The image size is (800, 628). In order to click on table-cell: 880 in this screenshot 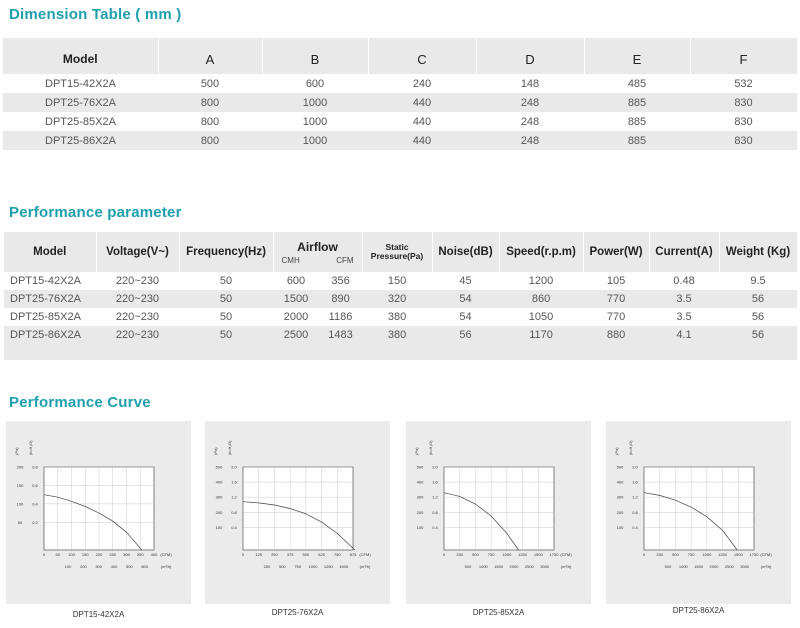, I will do `click(616, 335)`.